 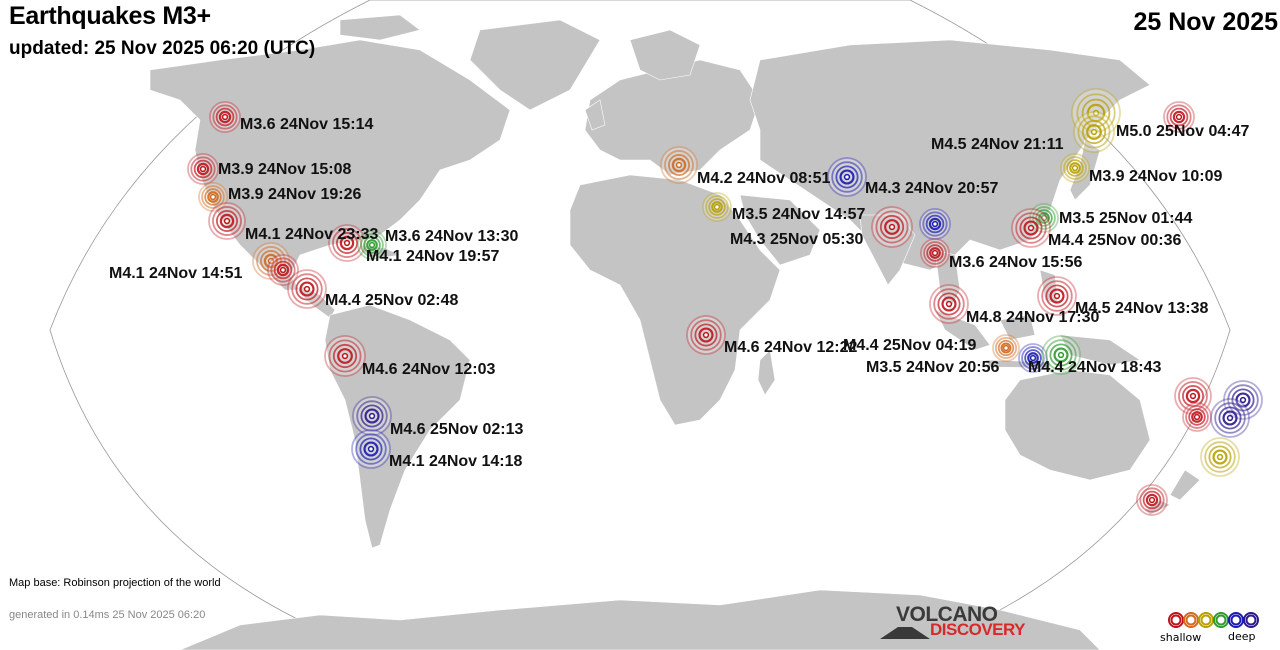 What do you see at coordinates (799, 214) in the screenshot?
I see `event-label: M3.5 24Nov 14:57` at bounding box center [799, 214].